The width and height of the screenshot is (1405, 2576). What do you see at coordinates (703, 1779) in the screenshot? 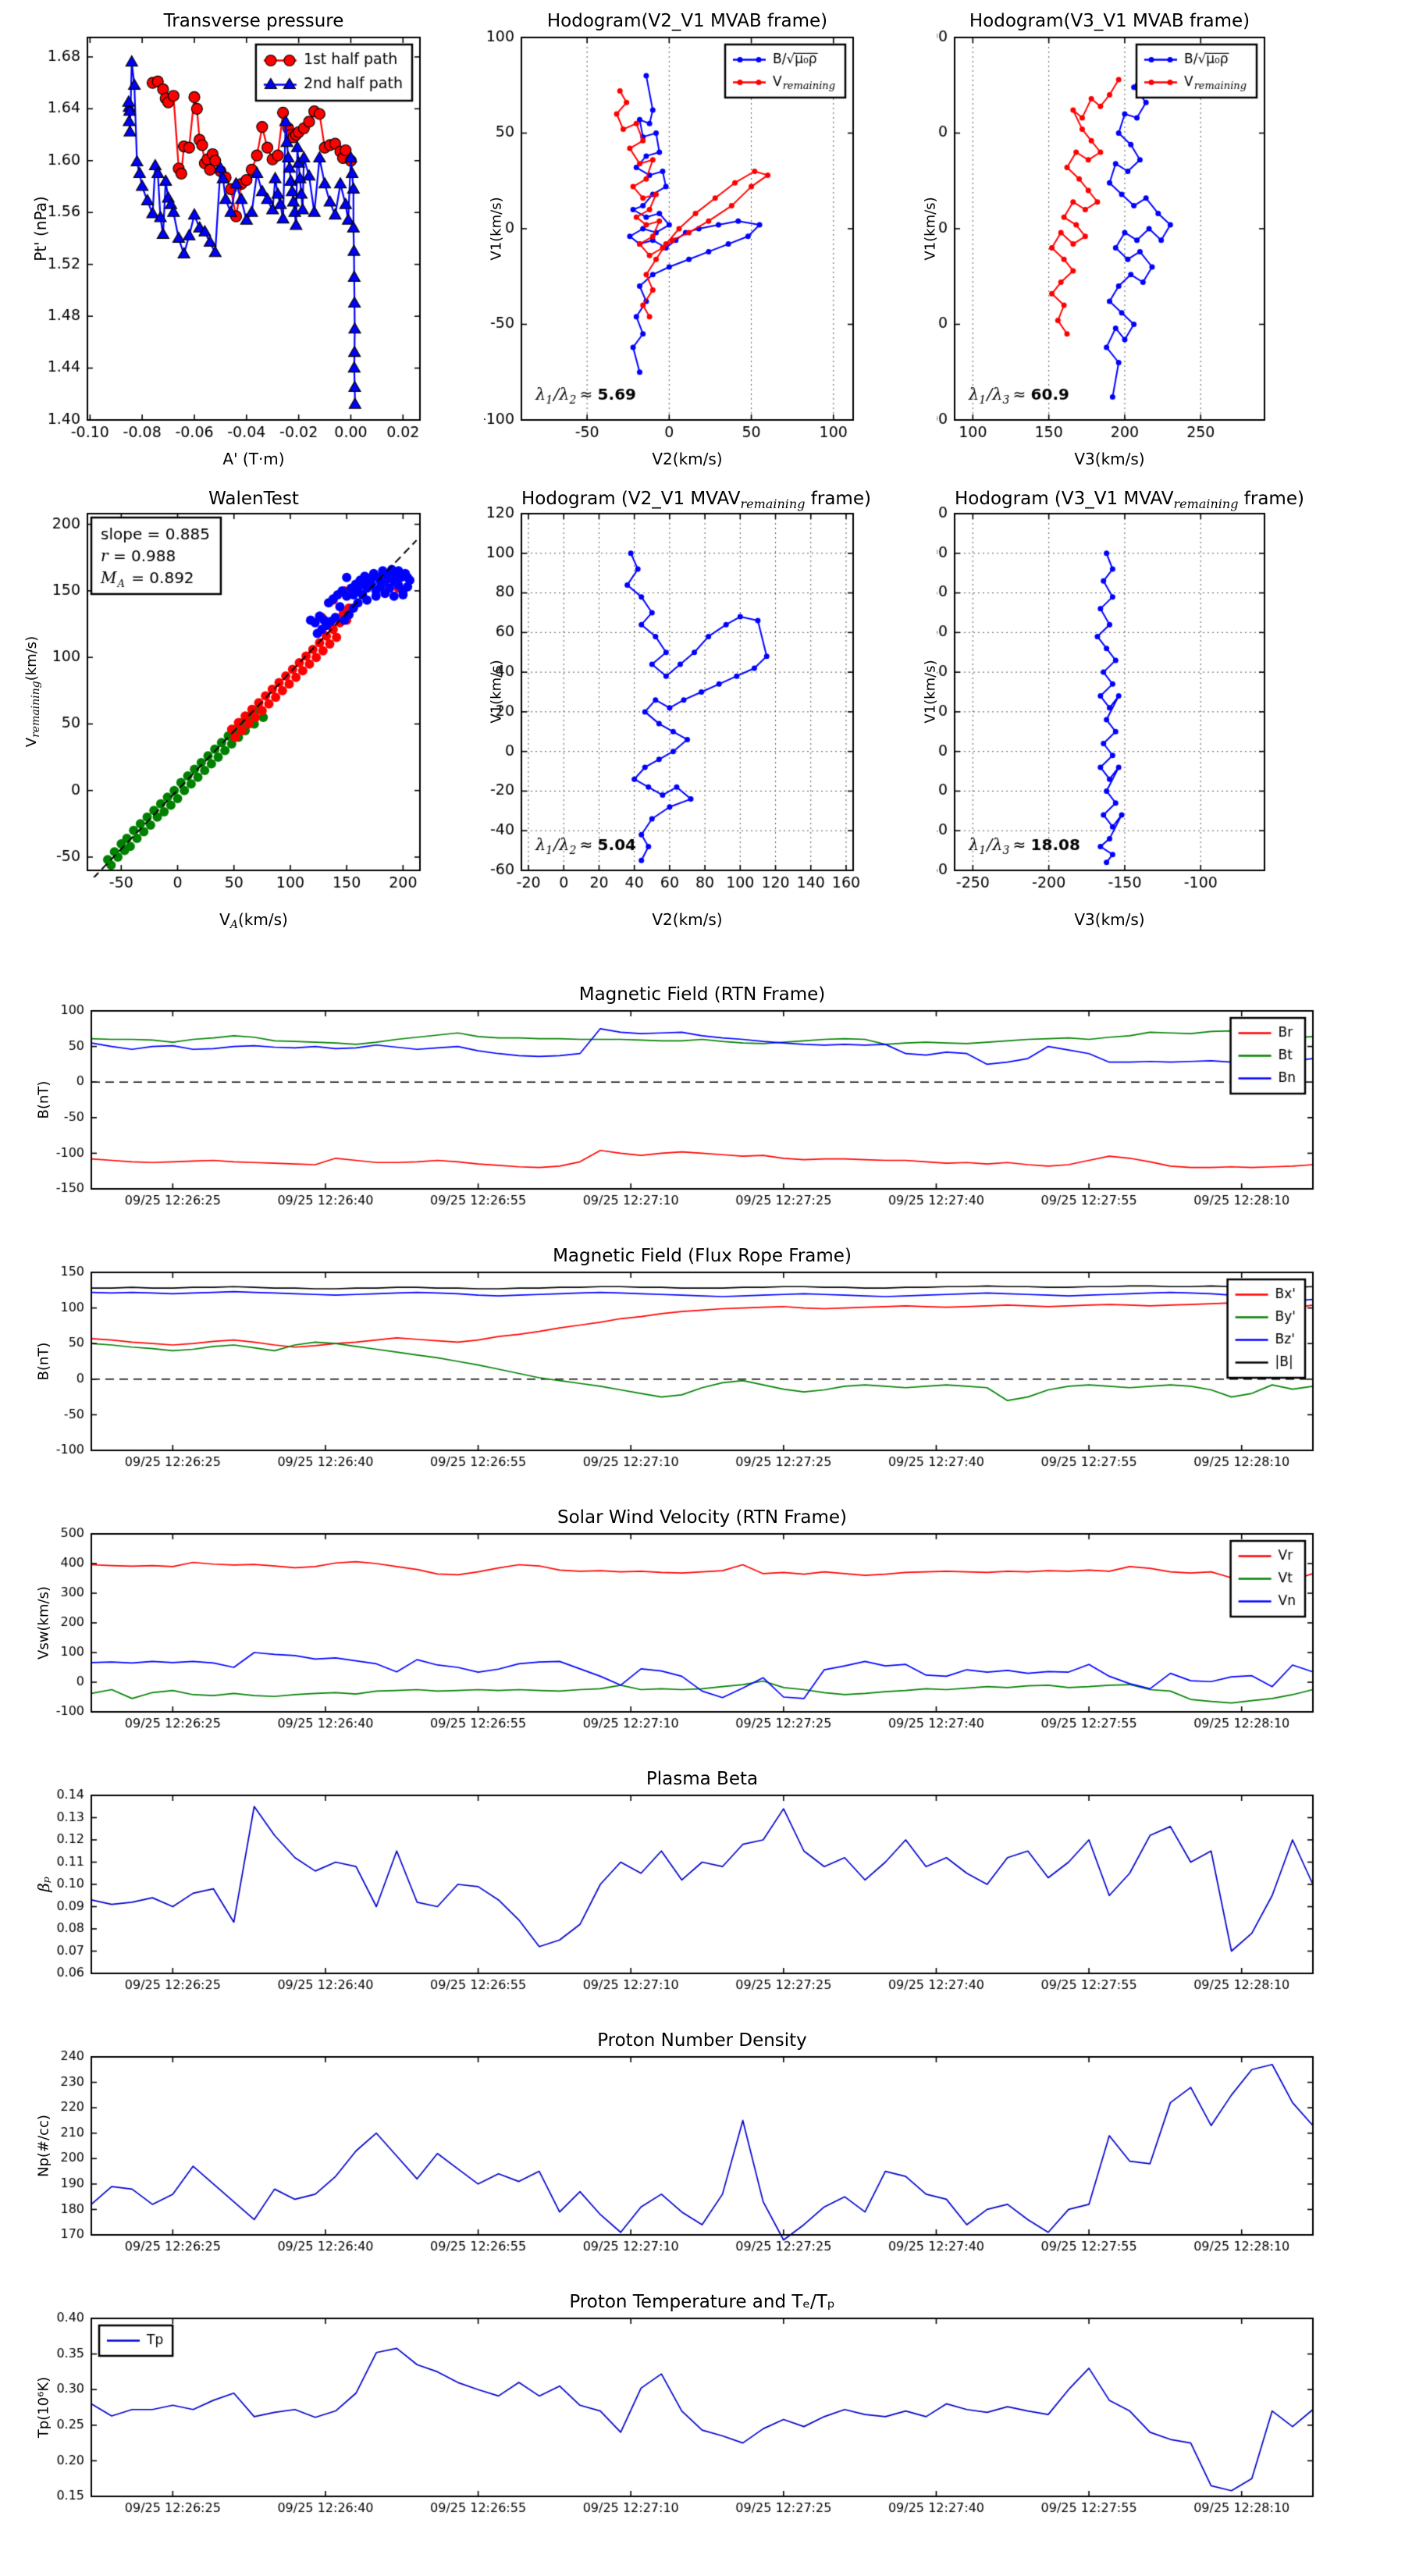
I see `plasma-beta-title: Plasma Beta` at bounding box center [703, 1779].